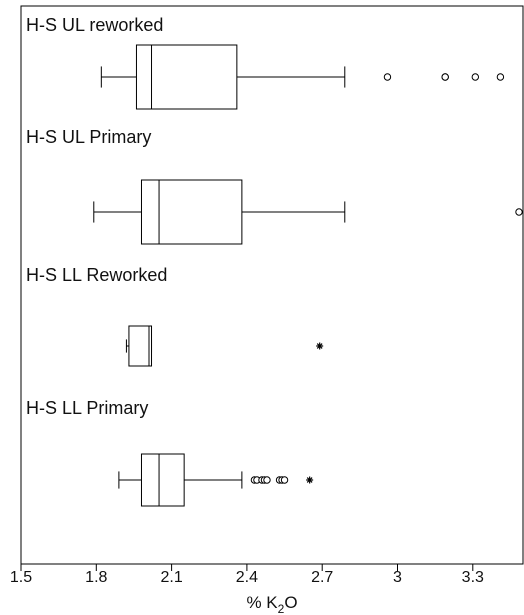 This screenshot has height=615, width=524. What do you see at coordinates (175, 316) in the screenshot?
I see `panel: H-S LL Reworked` at bounding box center [175, 316].